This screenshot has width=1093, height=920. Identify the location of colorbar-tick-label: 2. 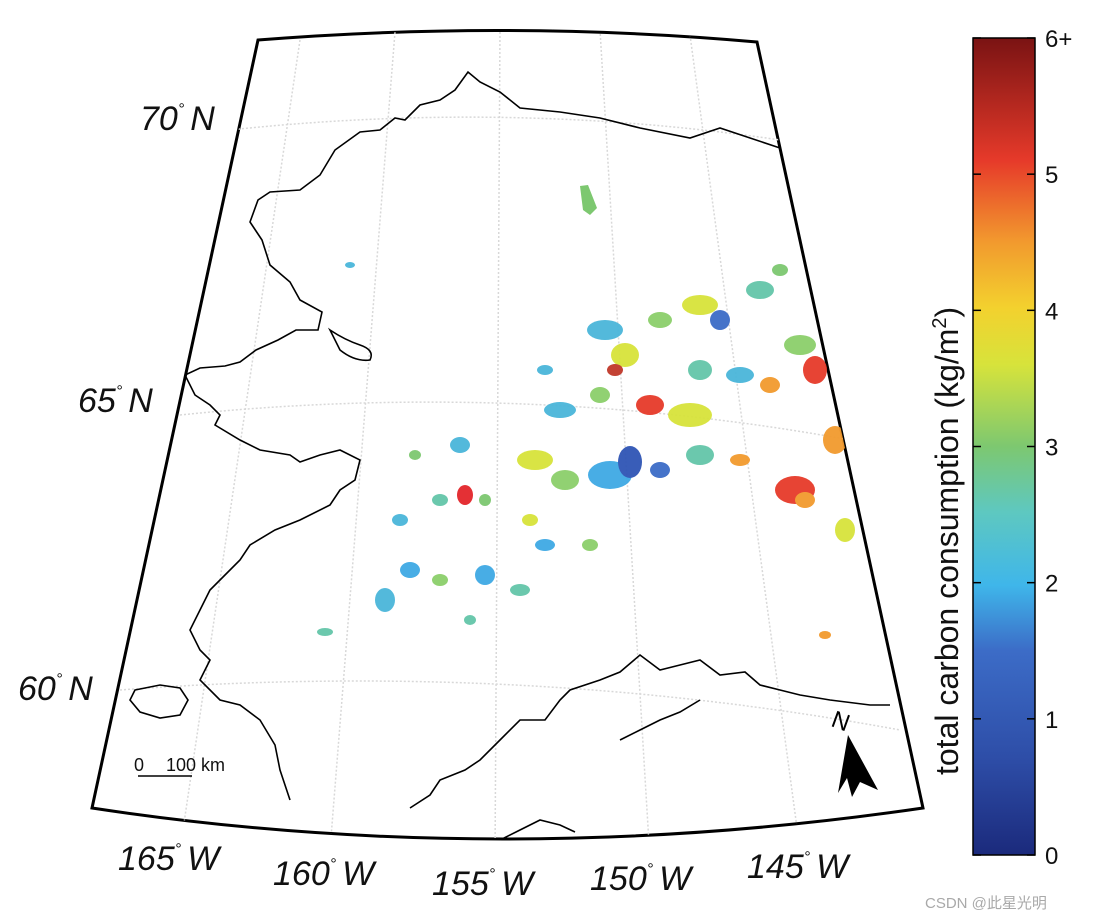
(1051, 584).